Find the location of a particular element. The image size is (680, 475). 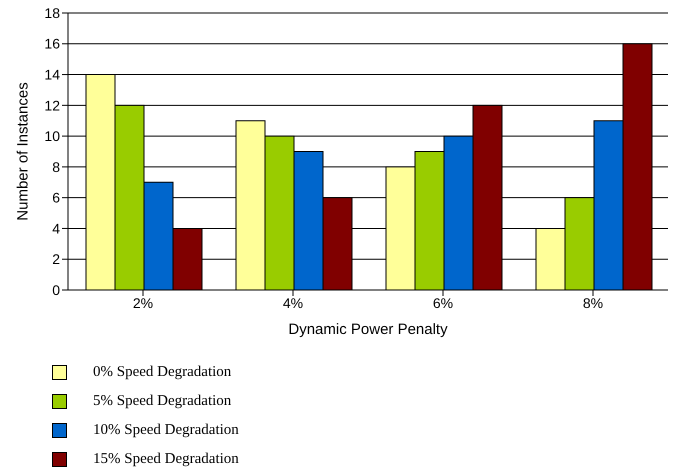

legend-label: 15% Speed Degradation is located at coordinates (166, 459).